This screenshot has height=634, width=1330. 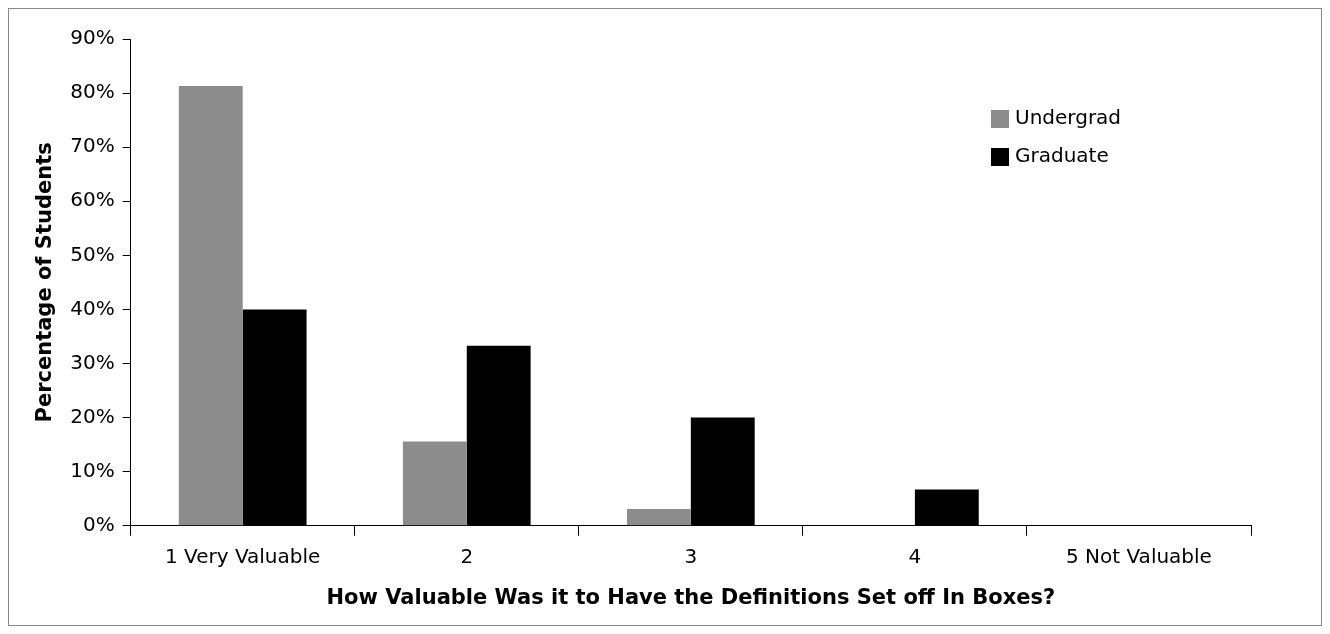 What do you see at coordinates (691, 556) in the screenshot?
I see `x-tick-label: 3` at bounding box center [691, 556].